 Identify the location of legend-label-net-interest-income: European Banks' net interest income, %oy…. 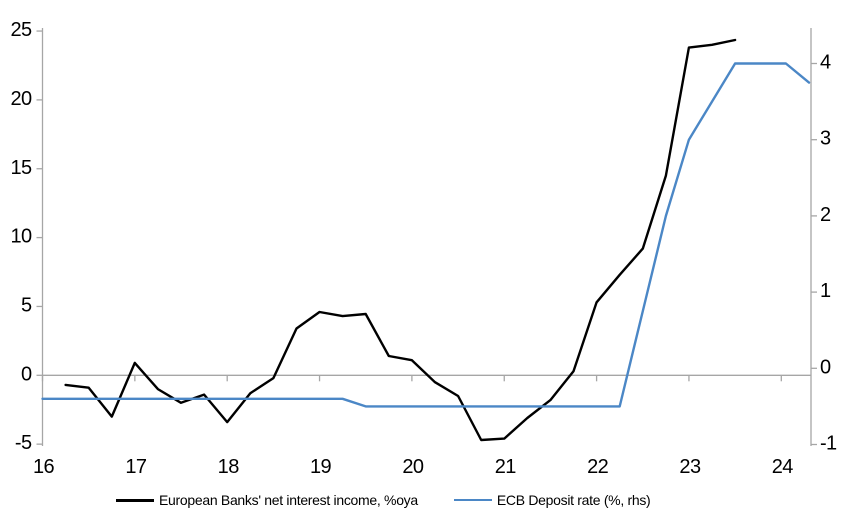
(288, 500).